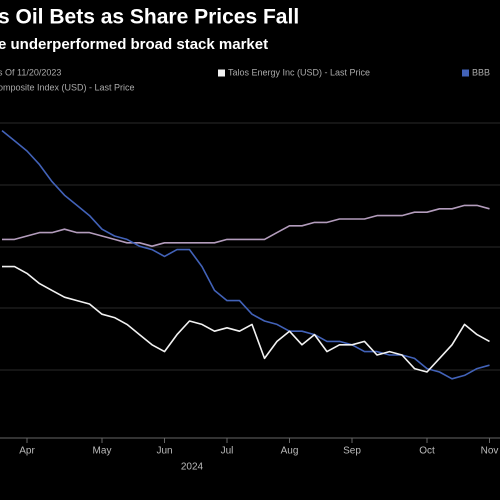 The width and height of the screenshot is (500, 500). I want to click on x-tick-label: Jul, so click(227, 451).